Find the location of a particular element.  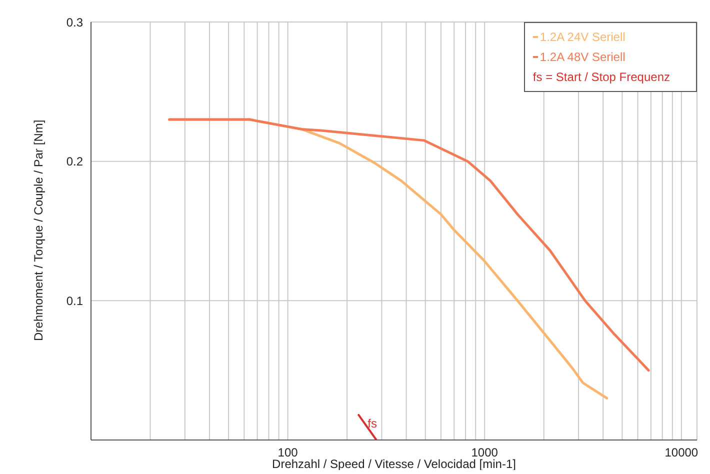

y-tick-label: 0.3 is located at coordinates (75, 22).